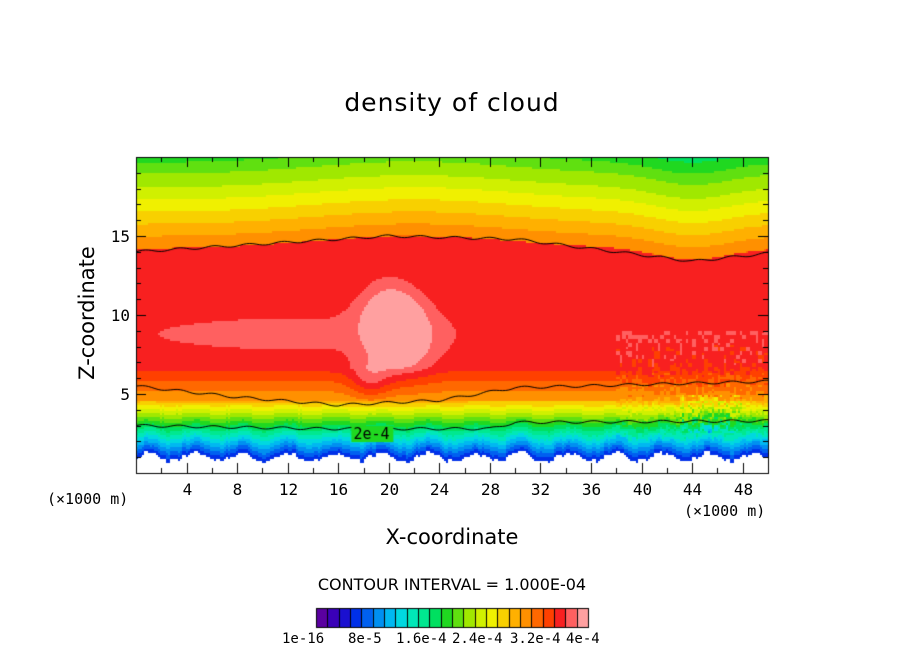 The image size is (904, 654). Describe the element at coordinates (540, 489) in the screenshot. I see `x-tick-label: 32` at that location.